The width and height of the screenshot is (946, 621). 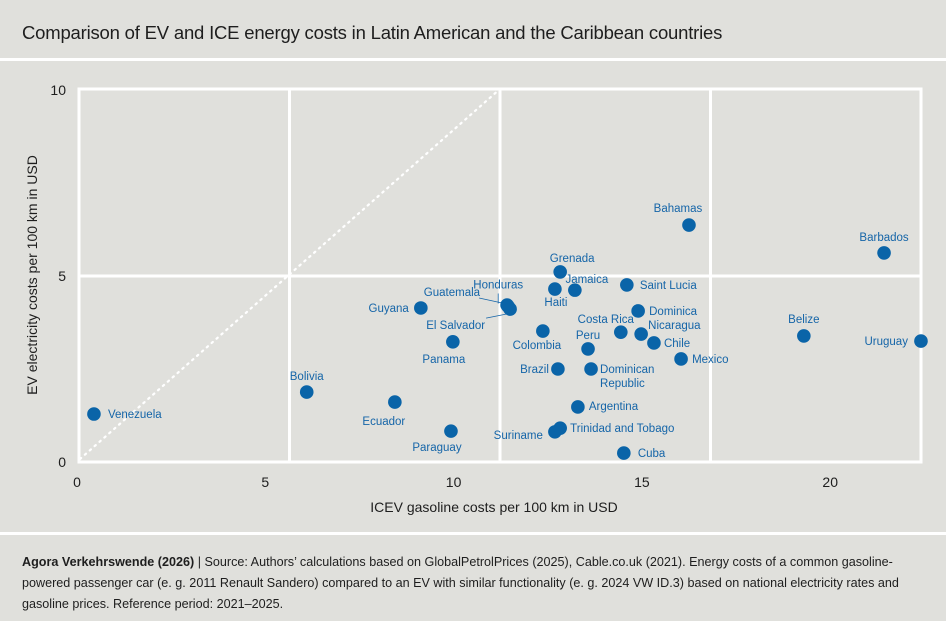 What do you see at coordinates (674, 326) in the screenshot?
I see `label-nicaragua: Nicaragua` at bounding box center [674, 326].